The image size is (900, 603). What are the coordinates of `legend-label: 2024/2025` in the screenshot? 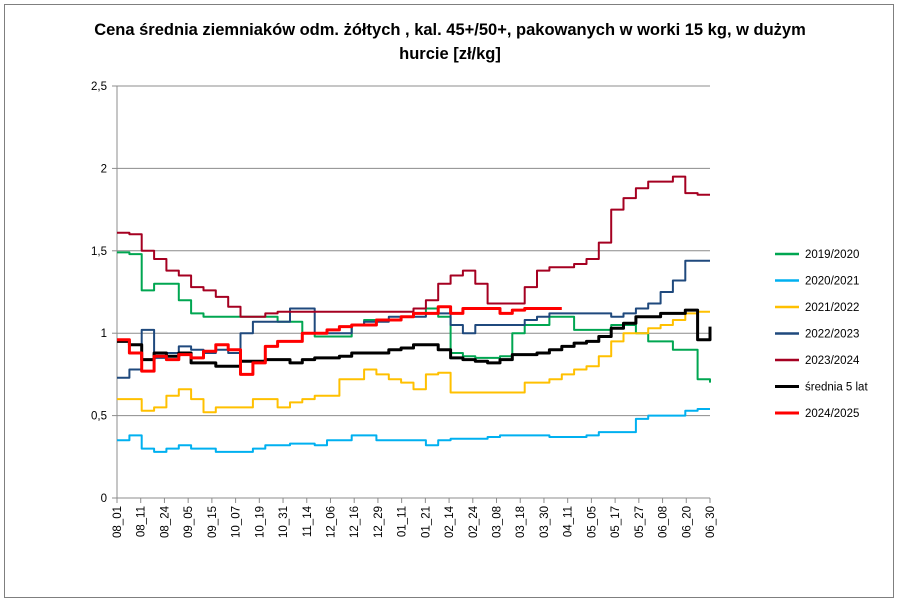 It's located at (832, 414).